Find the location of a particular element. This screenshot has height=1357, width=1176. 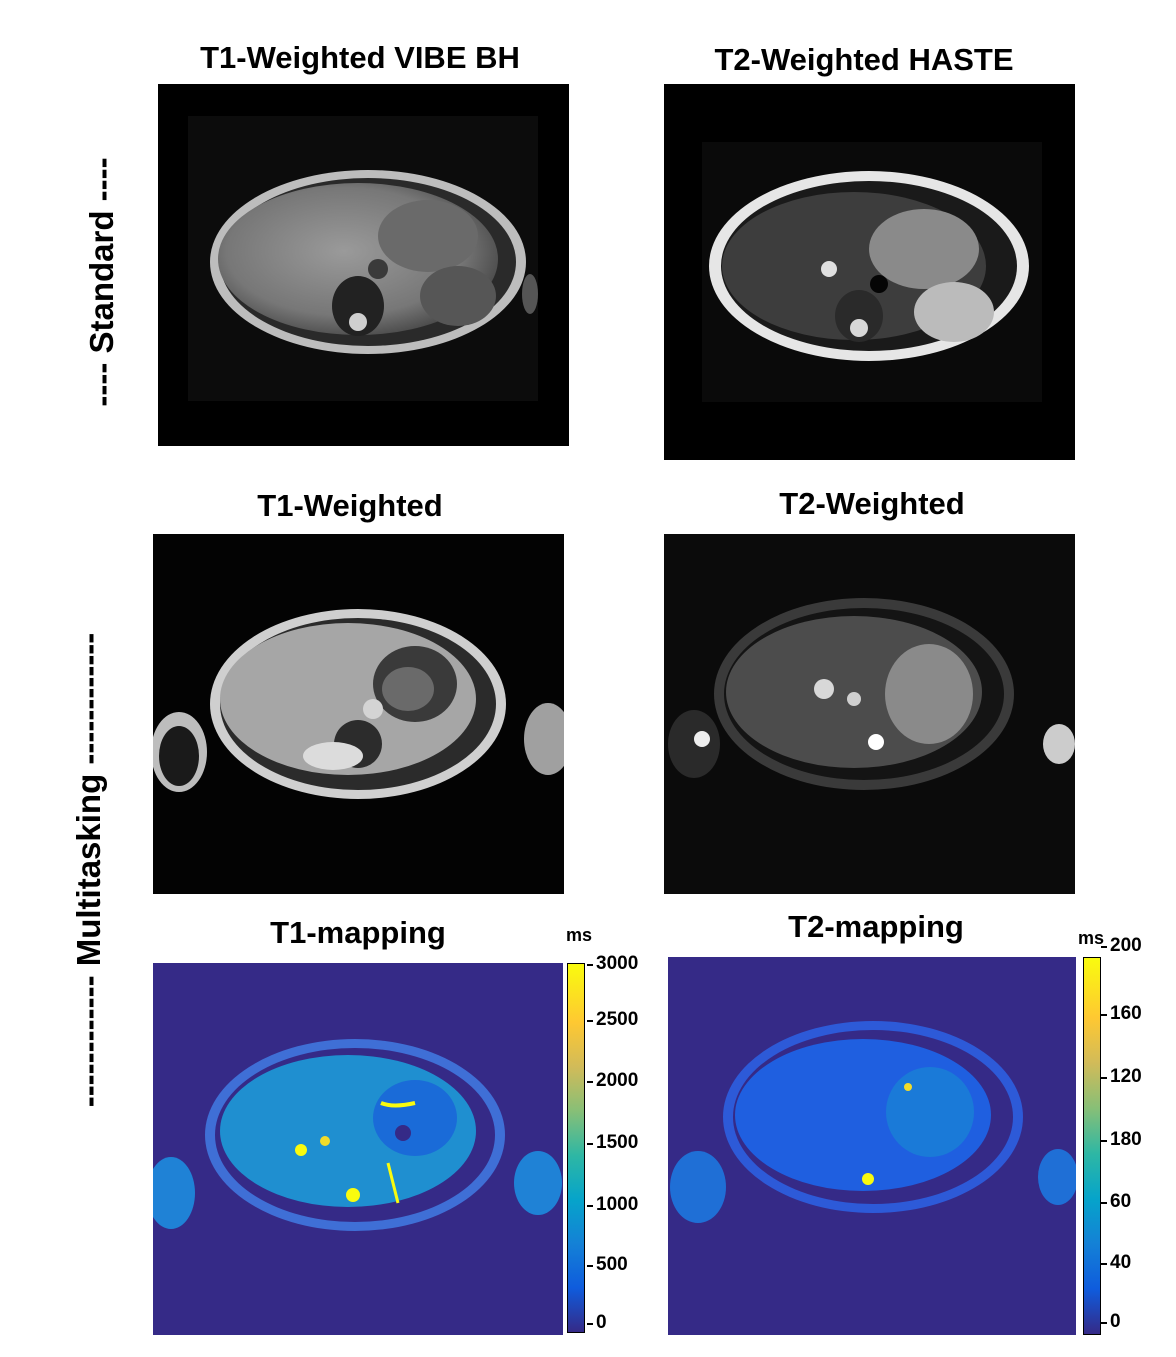

t1-tick-0: 0 is located at coordinates (597, 1322).